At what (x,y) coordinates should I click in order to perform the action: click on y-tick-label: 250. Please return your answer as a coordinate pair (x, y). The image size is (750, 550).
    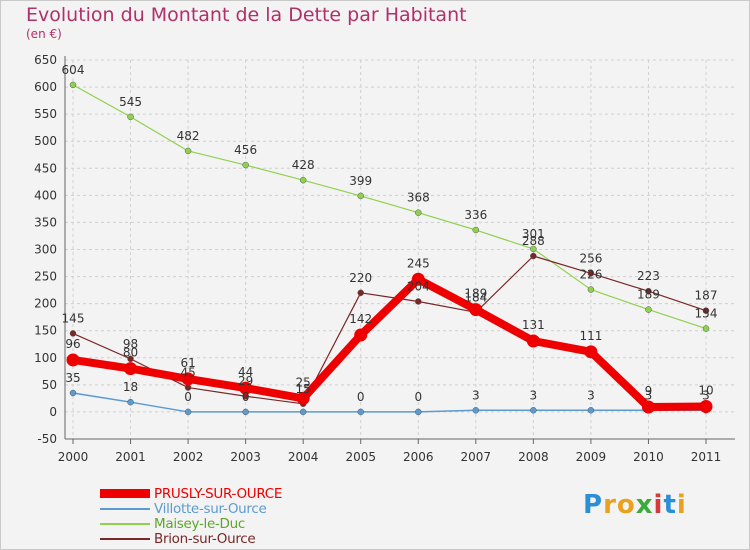
    Looking at the image, I should click on (45, 277).